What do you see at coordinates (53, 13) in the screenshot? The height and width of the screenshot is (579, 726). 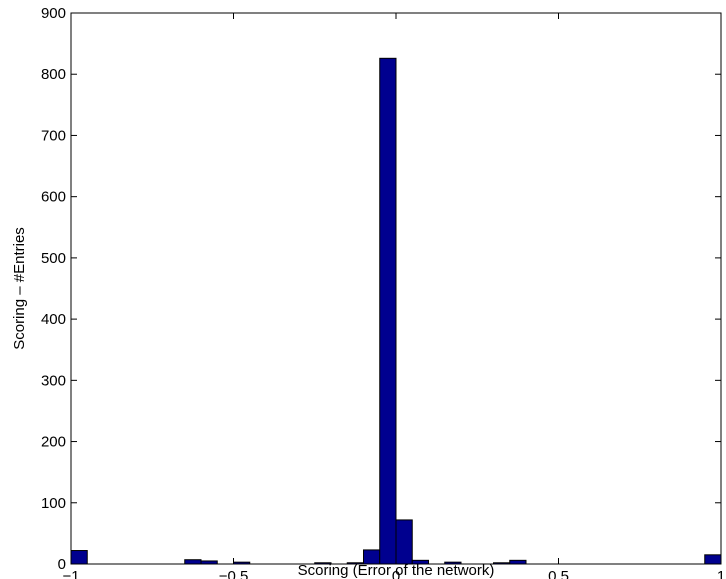 I see `y-tick-label: 900` at bounding box center [53, 13].